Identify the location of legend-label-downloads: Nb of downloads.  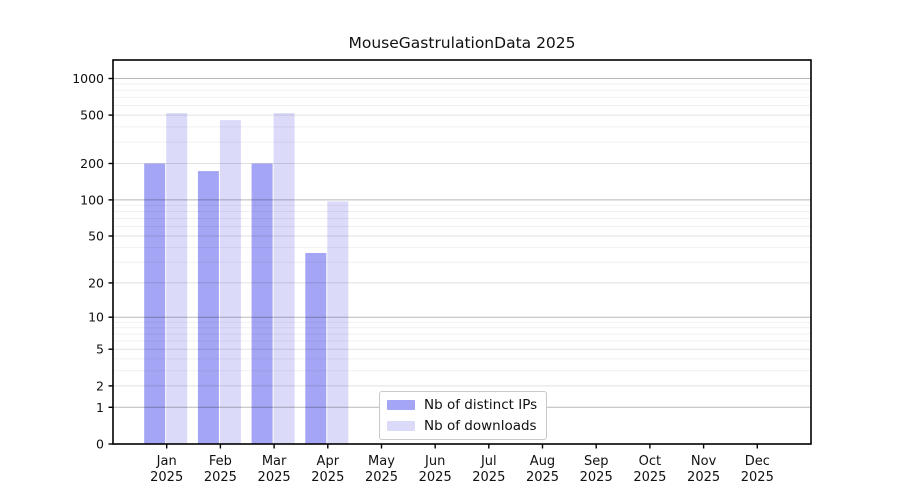
(480, 426).